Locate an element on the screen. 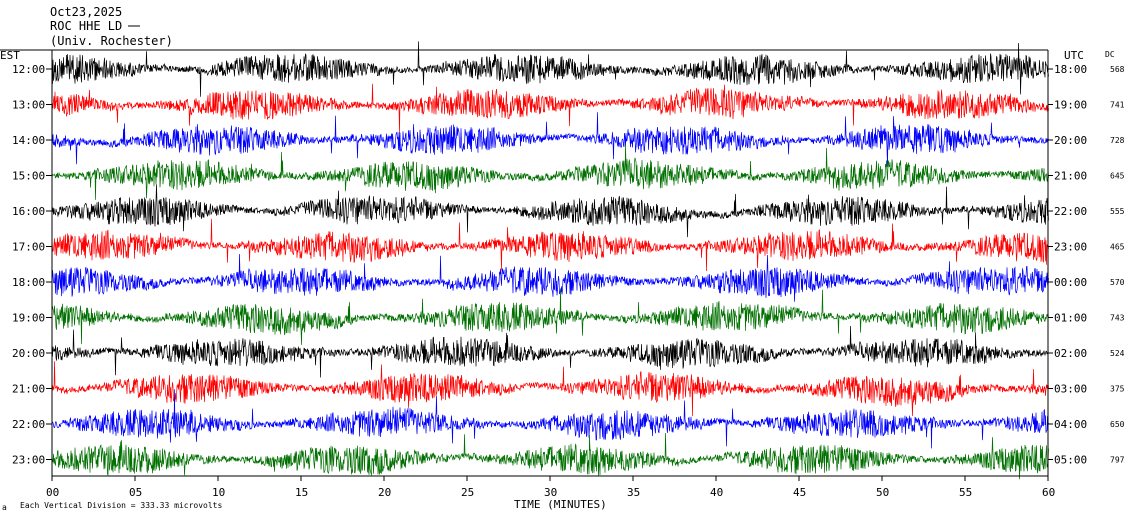  right-axis-title: UTC is located at coordinates (1074, 55).